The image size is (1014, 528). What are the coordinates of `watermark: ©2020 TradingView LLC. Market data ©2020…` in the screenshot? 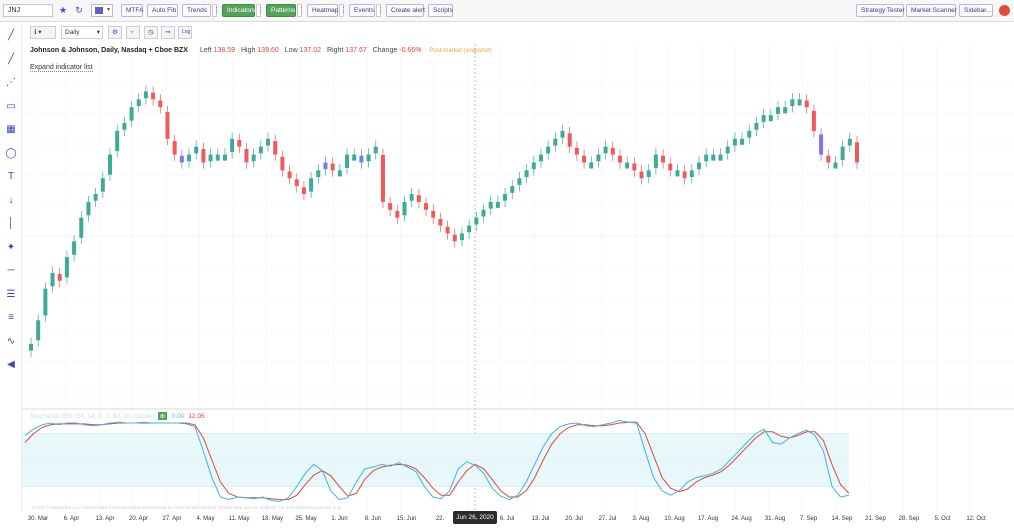 It's located at (187, 507).